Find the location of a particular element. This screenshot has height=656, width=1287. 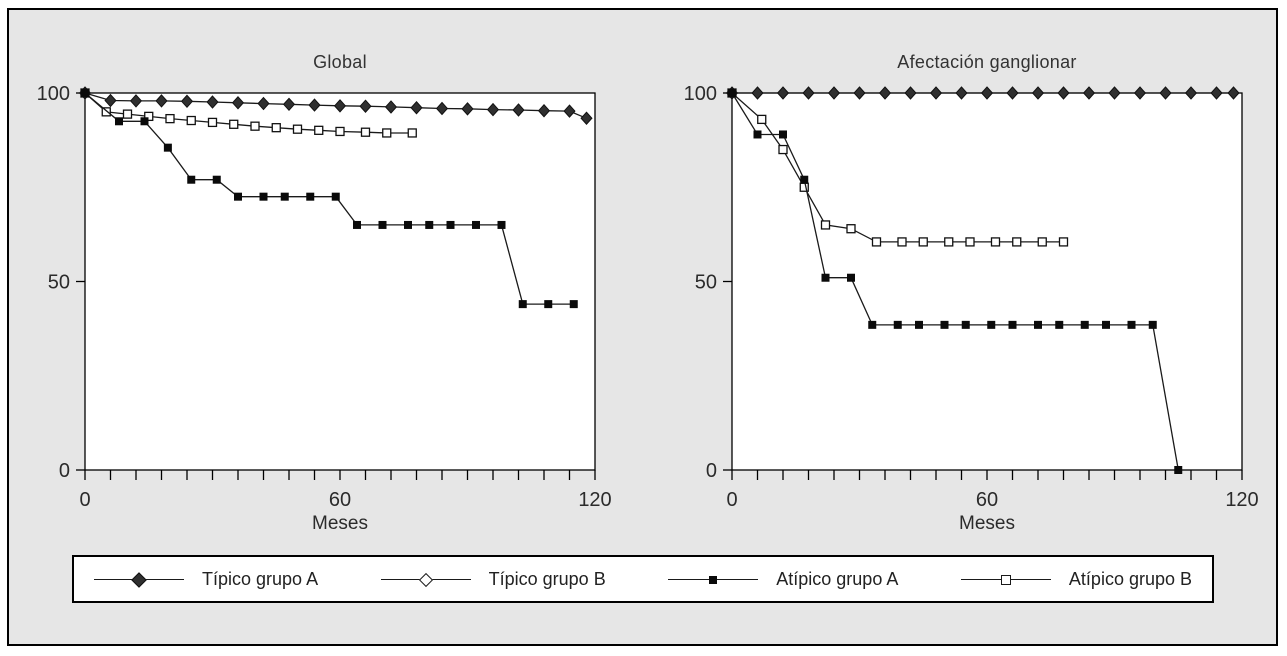

x-axis-label-right: Meses is located at coordinates (987, 523).